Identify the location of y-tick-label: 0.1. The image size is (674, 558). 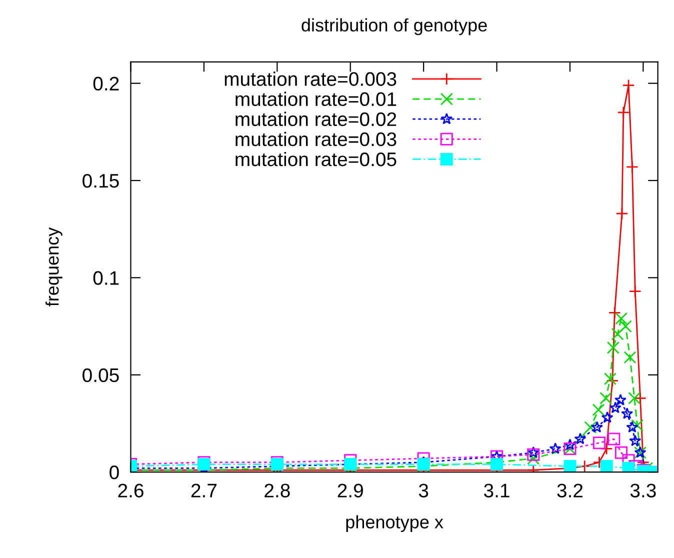
(106, 278).